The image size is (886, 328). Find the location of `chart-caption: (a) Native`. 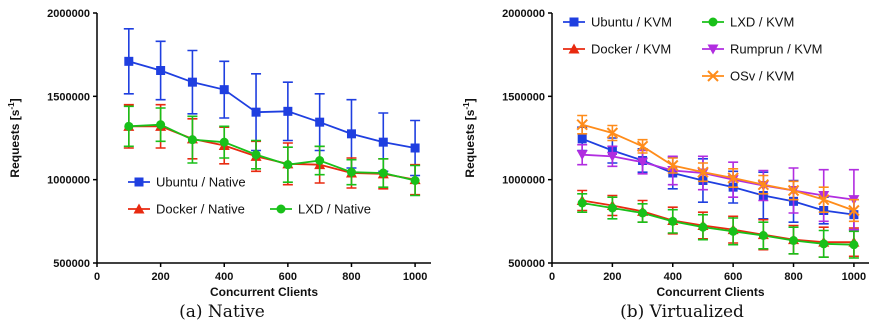

chart-caption: (a) Native is located at coordinates (222, 312).